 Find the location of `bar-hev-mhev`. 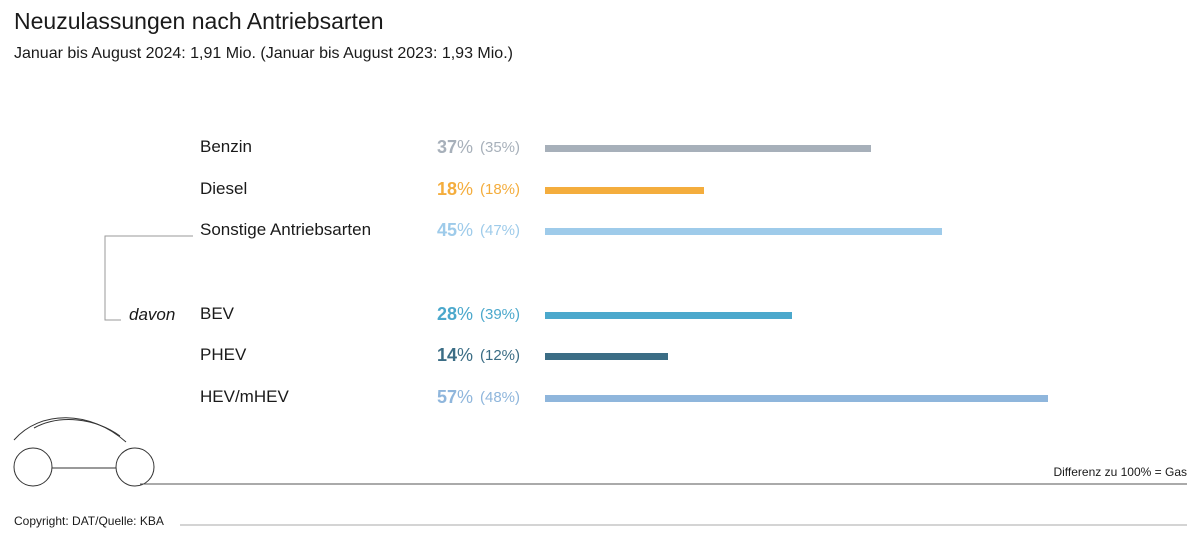

bar-hev-mhev is located at coordinates (796, 398).